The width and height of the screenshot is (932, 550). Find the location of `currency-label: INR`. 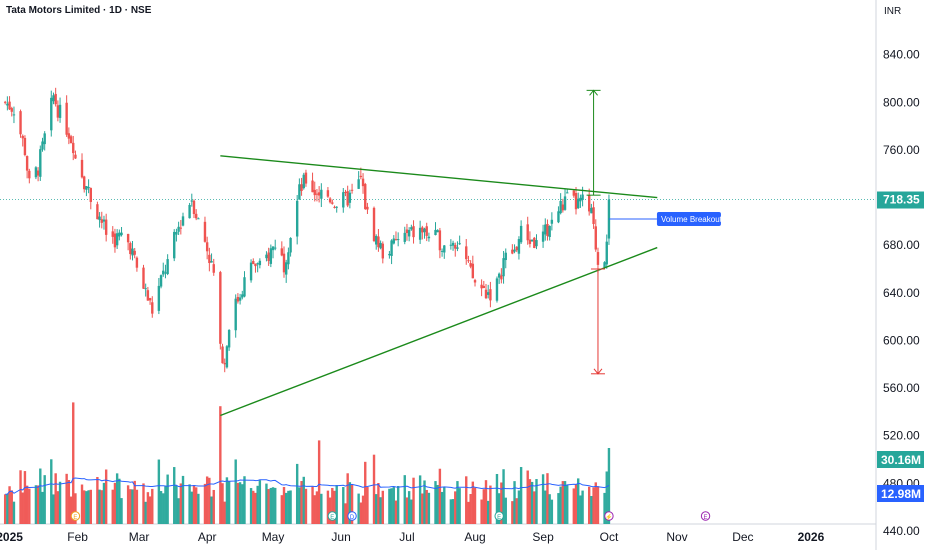

currency-label: INR is located at coordinates (892, 11).